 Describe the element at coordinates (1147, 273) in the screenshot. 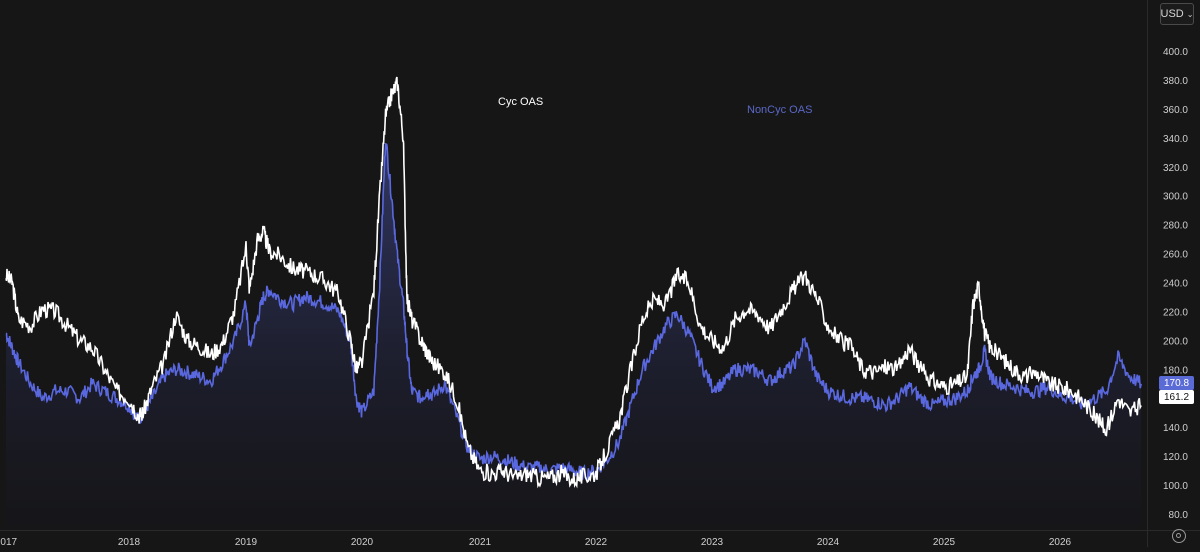

I see `price-axis-divider` at that location.